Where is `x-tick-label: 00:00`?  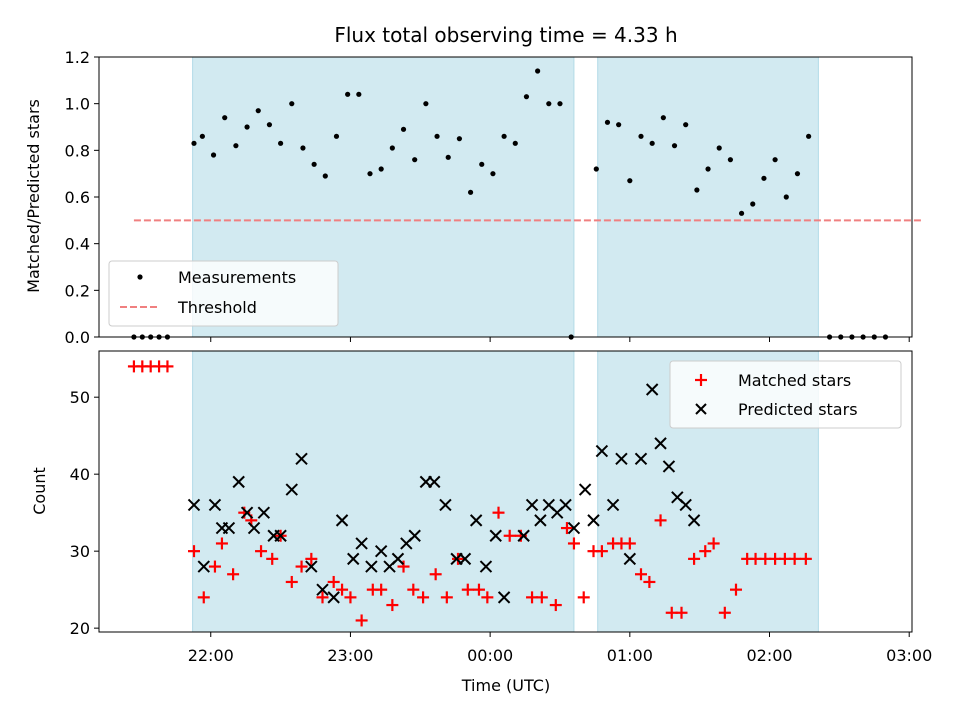 x-tick-label: 00:00 is located at coordinates (490, 655).